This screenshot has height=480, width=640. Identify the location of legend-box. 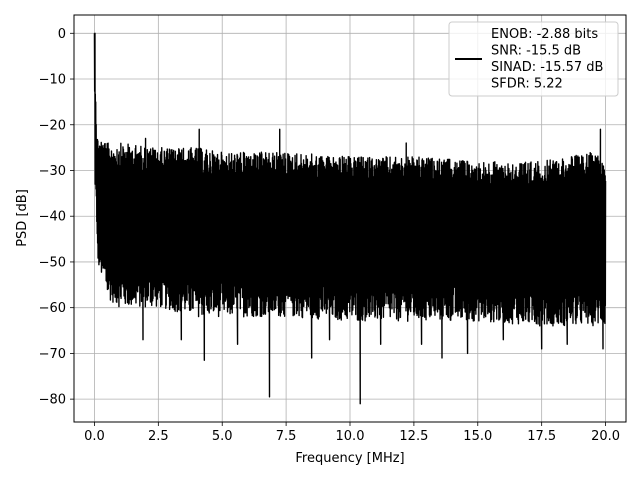
(533, 59).